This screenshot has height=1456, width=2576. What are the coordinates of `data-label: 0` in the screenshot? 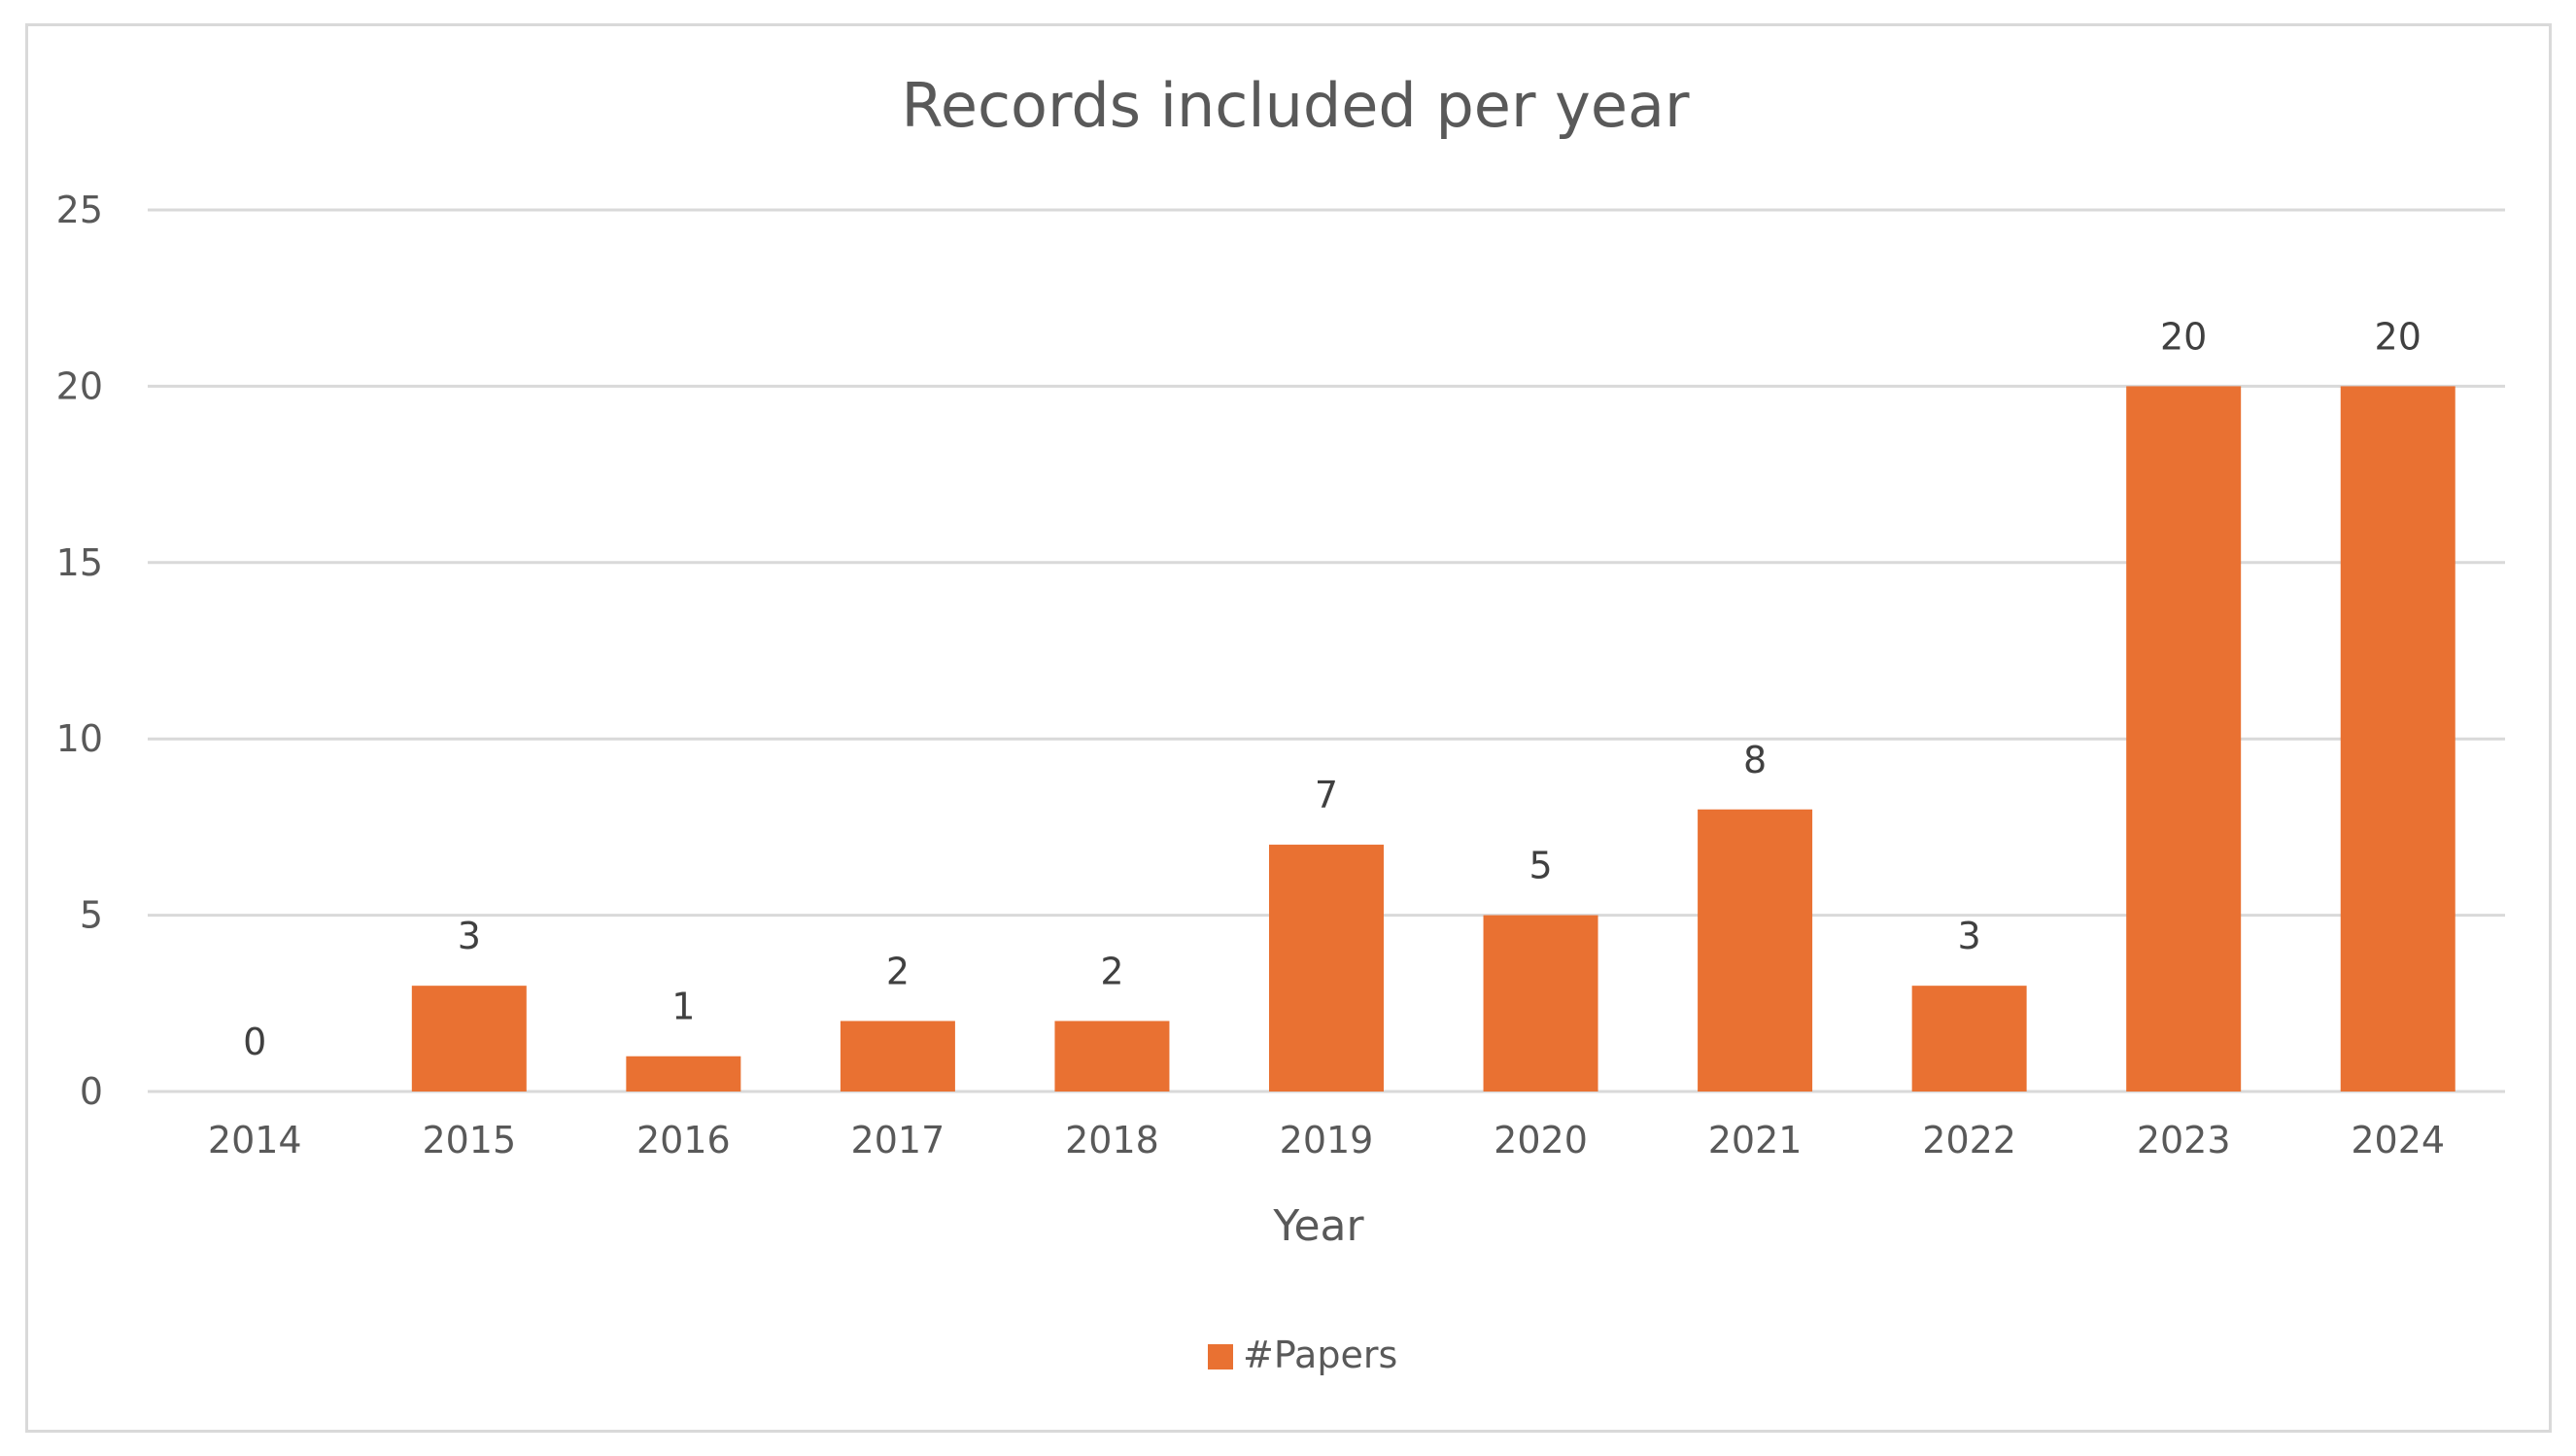 It's located at (255, 1042).